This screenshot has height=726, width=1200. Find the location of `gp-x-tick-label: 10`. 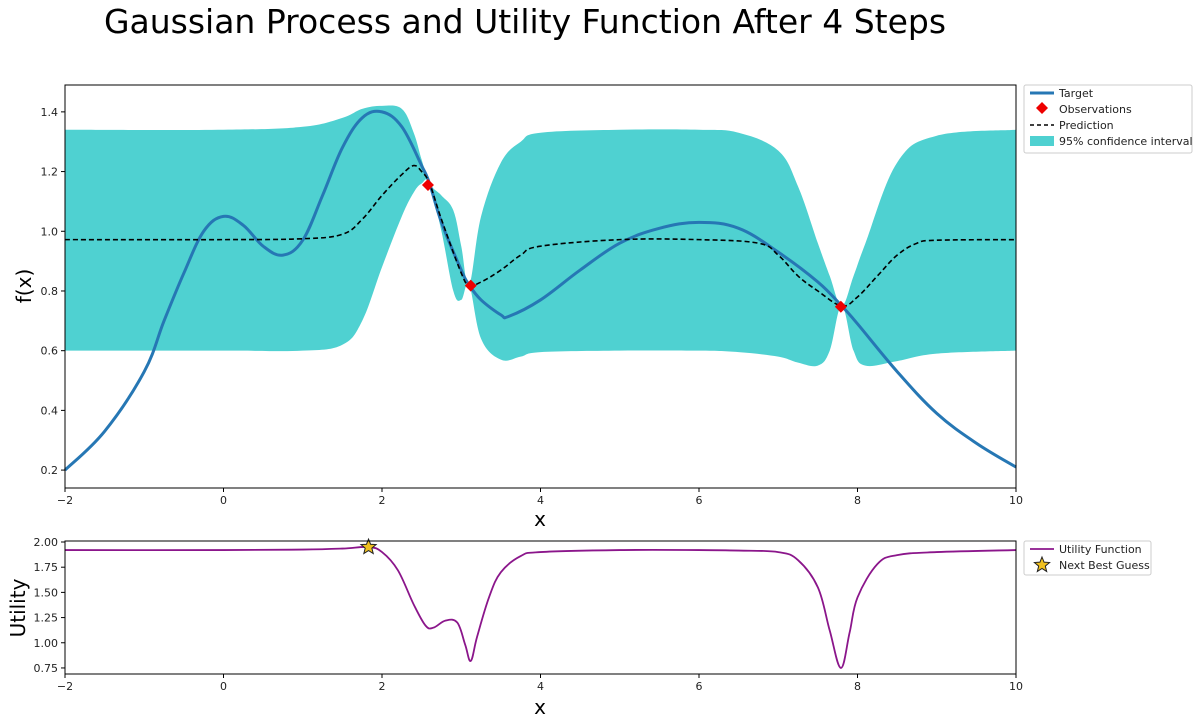

gp-x-tick-label: 10 is located at coordinates (1016, 500).